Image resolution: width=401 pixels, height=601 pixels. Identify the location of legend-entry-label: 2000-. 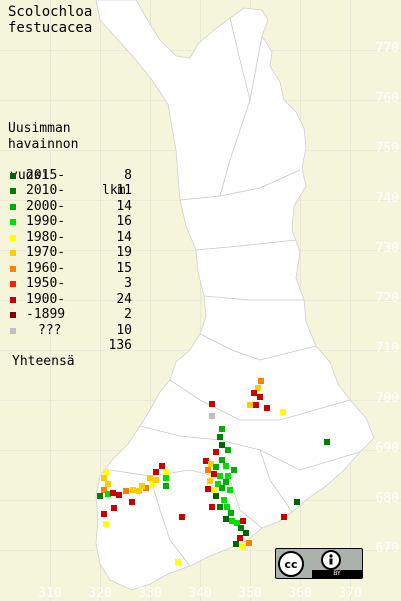
(46, 206).